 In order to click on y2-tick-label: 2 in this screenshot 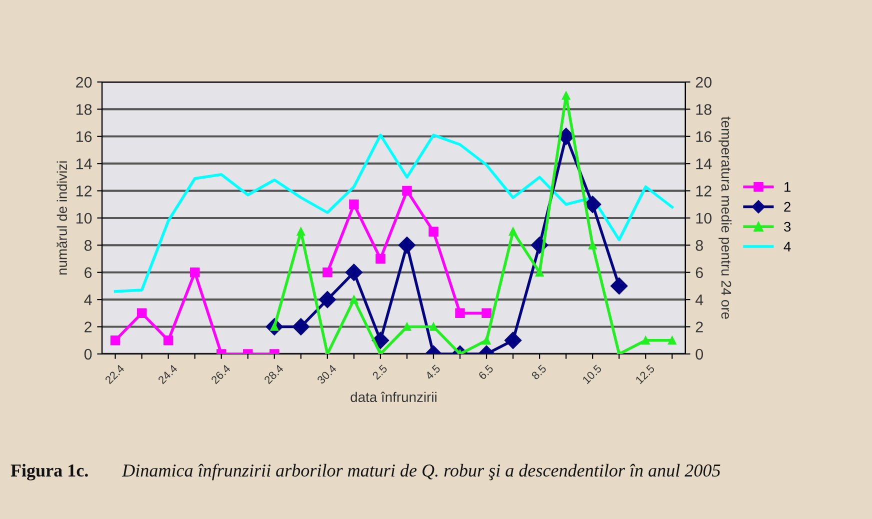, I will do `click(699, 327)`.